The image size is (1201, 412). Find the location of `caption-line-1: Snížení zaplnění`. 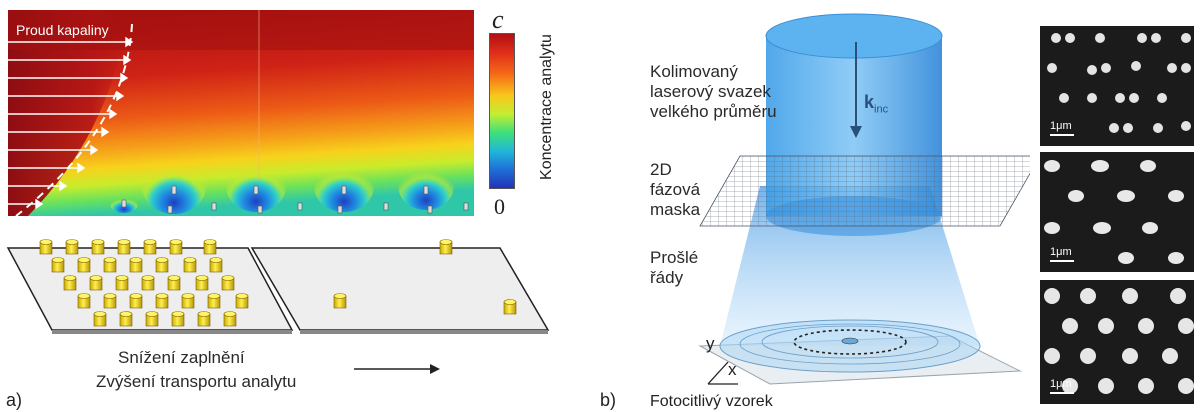

caption-line-1: Snížení zaplnění is located at coordinates (181, 357).